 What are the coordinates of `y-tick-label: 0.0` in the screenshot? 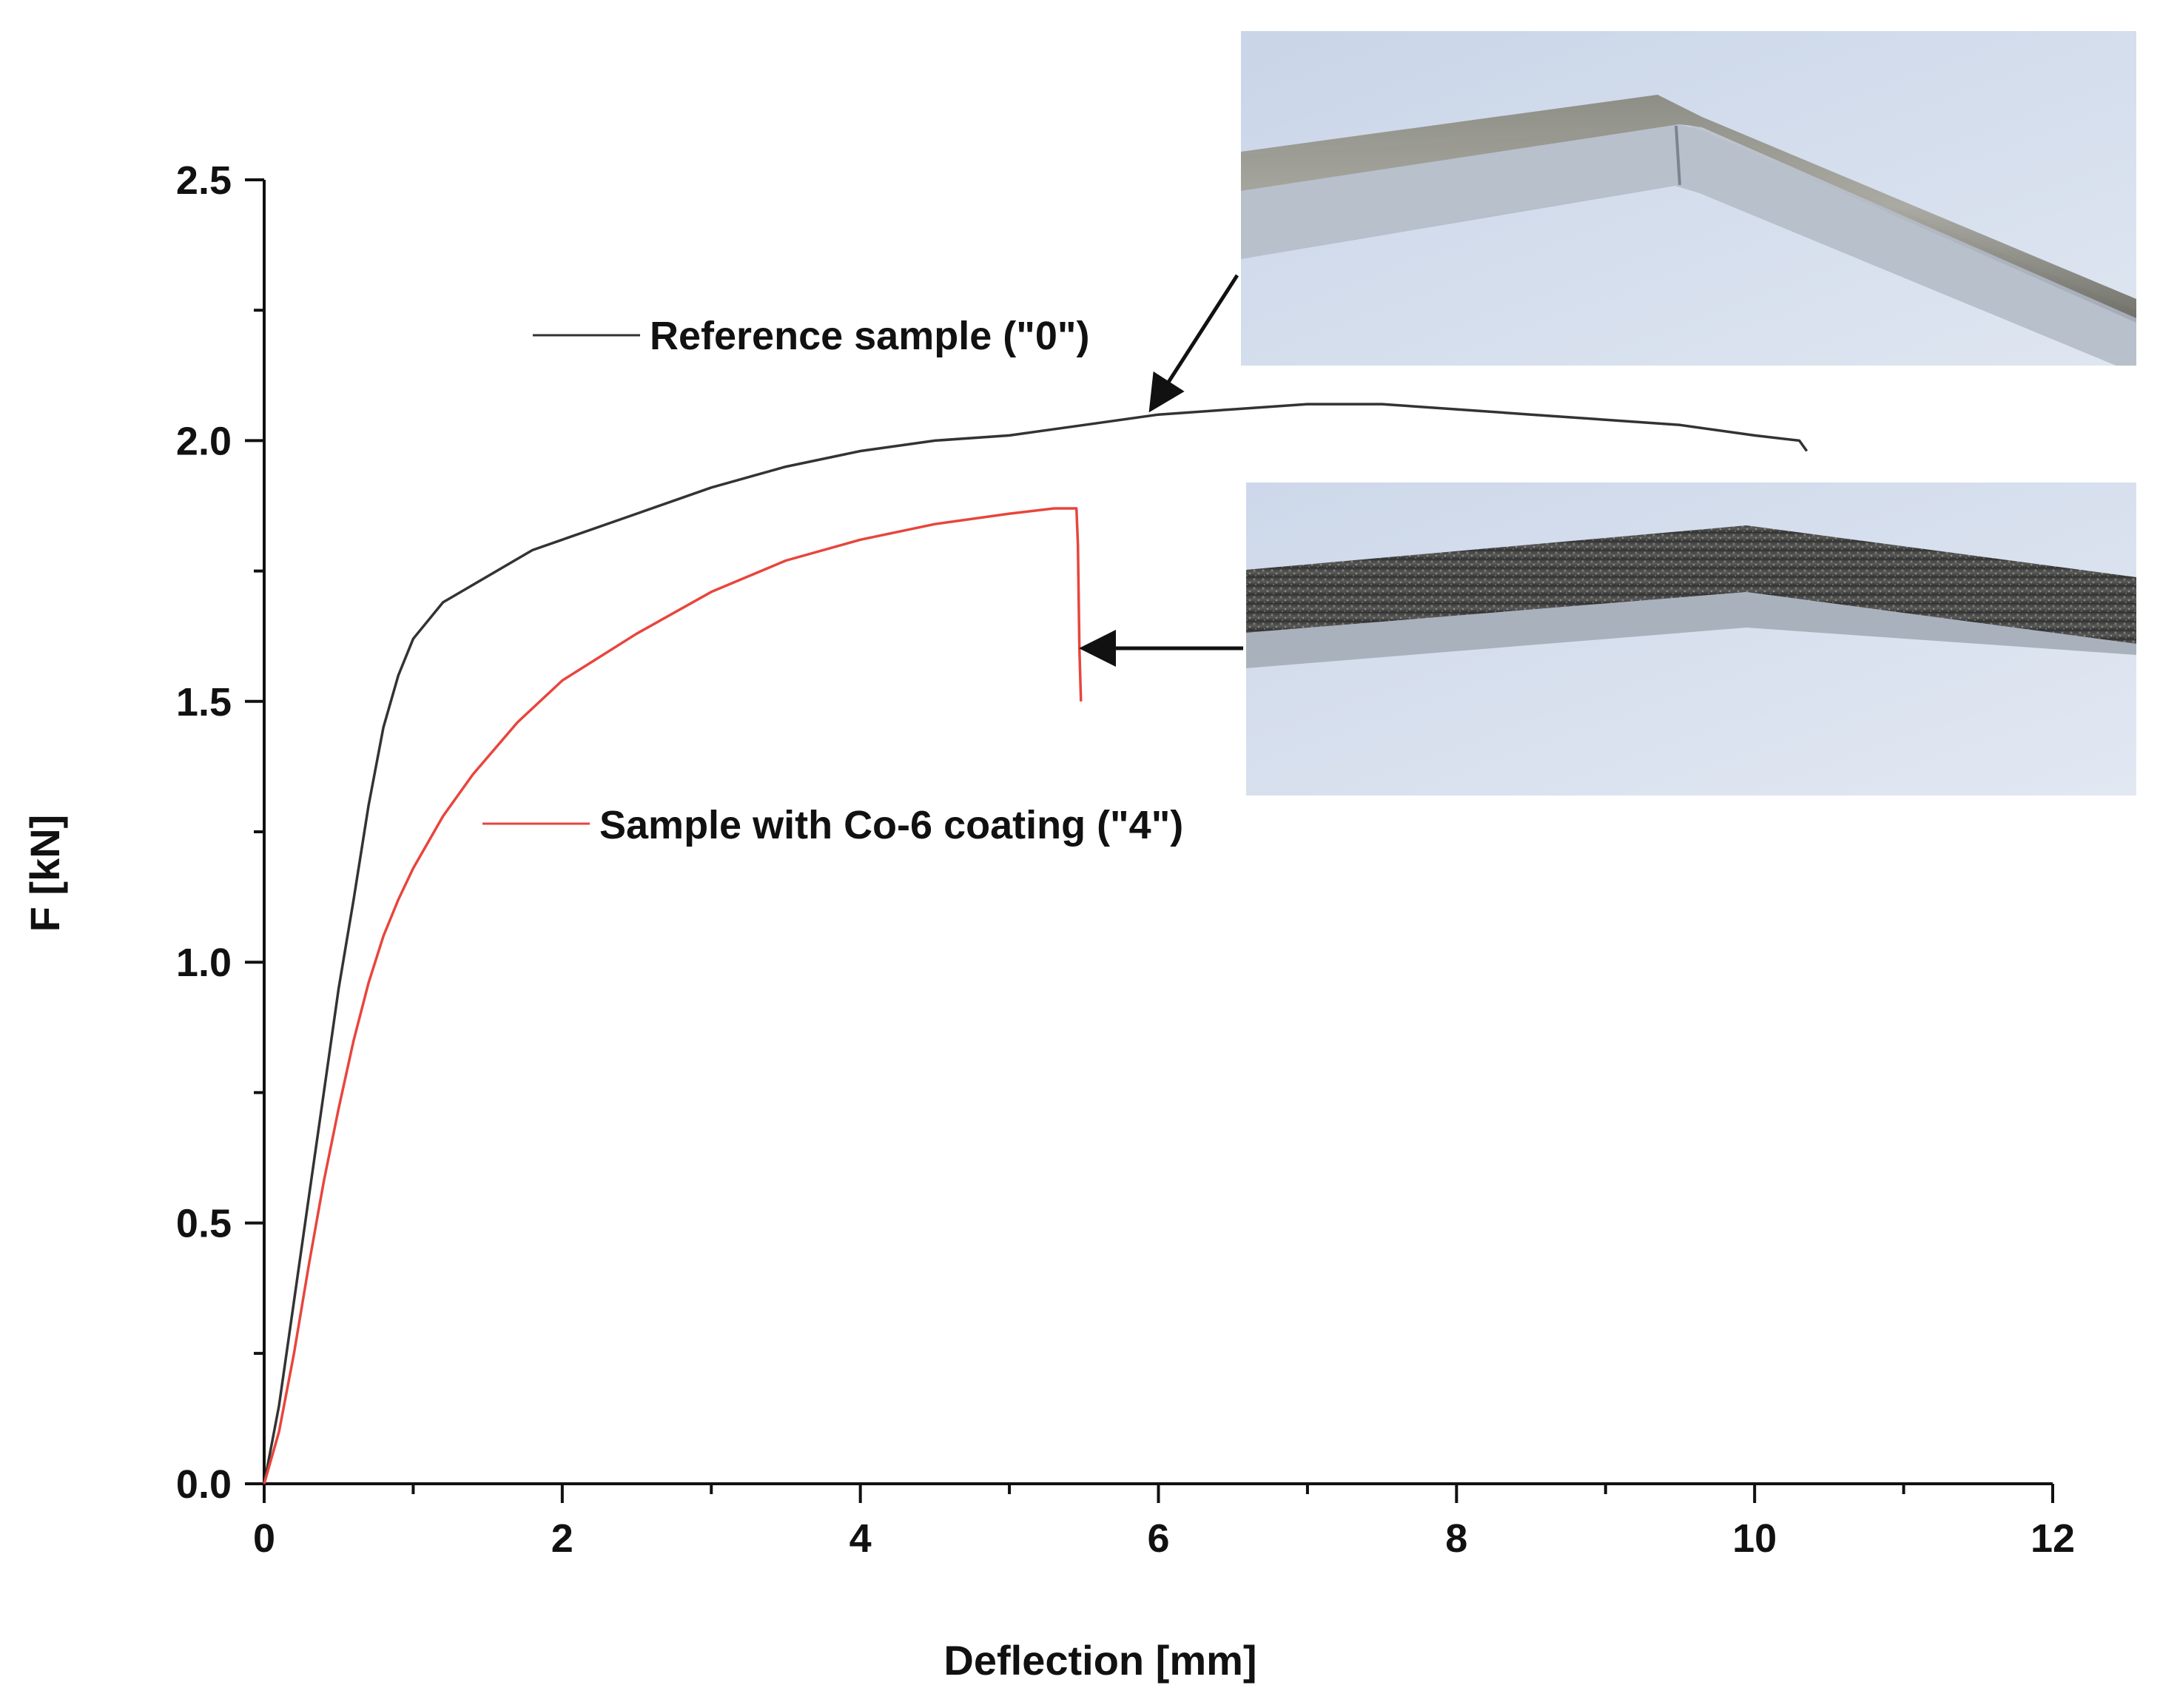 It's located at (204, 1484).